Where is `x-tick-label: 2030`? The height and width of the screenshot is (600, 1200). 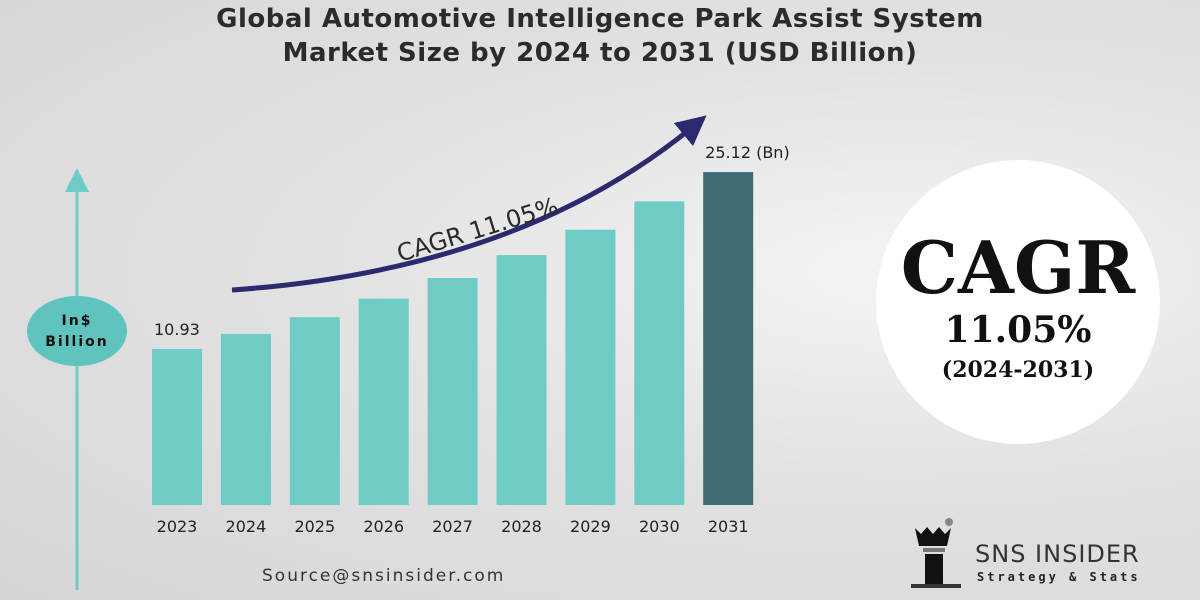 x-tick-label: 2030 is located at coordinates (659, 526).